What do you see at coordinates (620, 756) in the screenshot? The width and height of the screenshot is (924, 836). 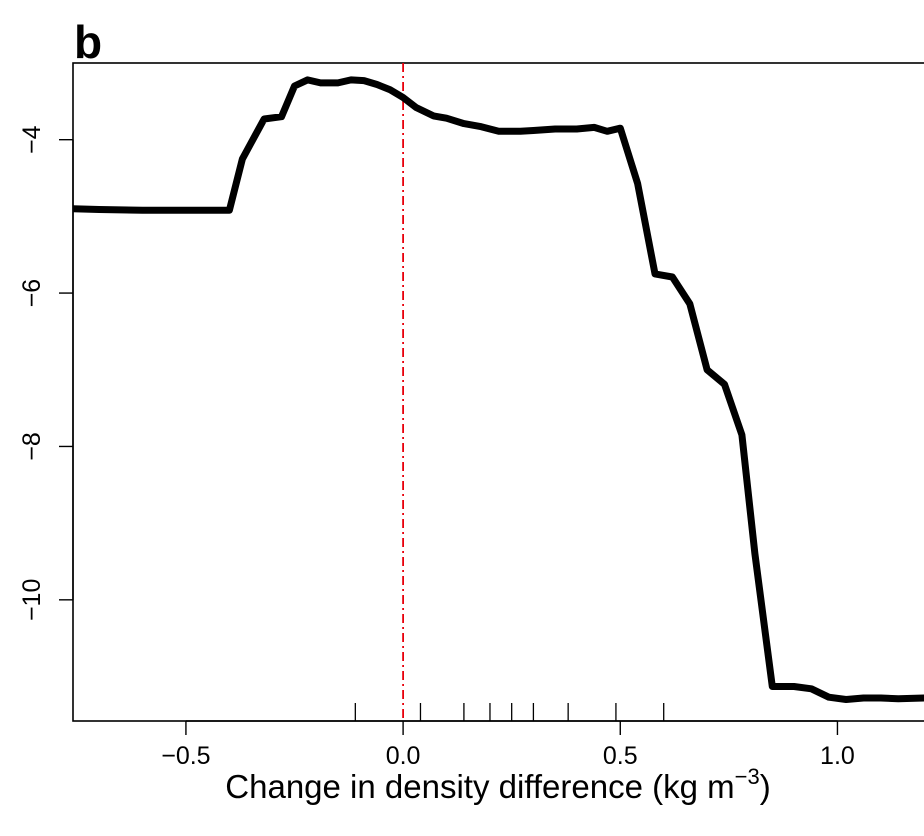 I see `x-tick-label-2: 0.5` at bounding box center [620, 756].